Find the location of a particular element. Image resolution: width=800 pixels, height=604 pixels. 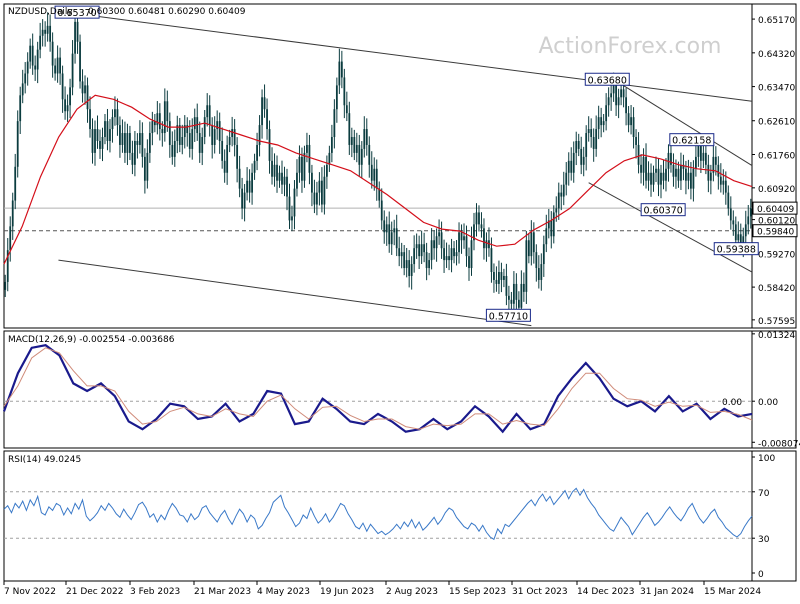

date-tick-label: 21 Mar 2023 is located at coordinates (222, 592).